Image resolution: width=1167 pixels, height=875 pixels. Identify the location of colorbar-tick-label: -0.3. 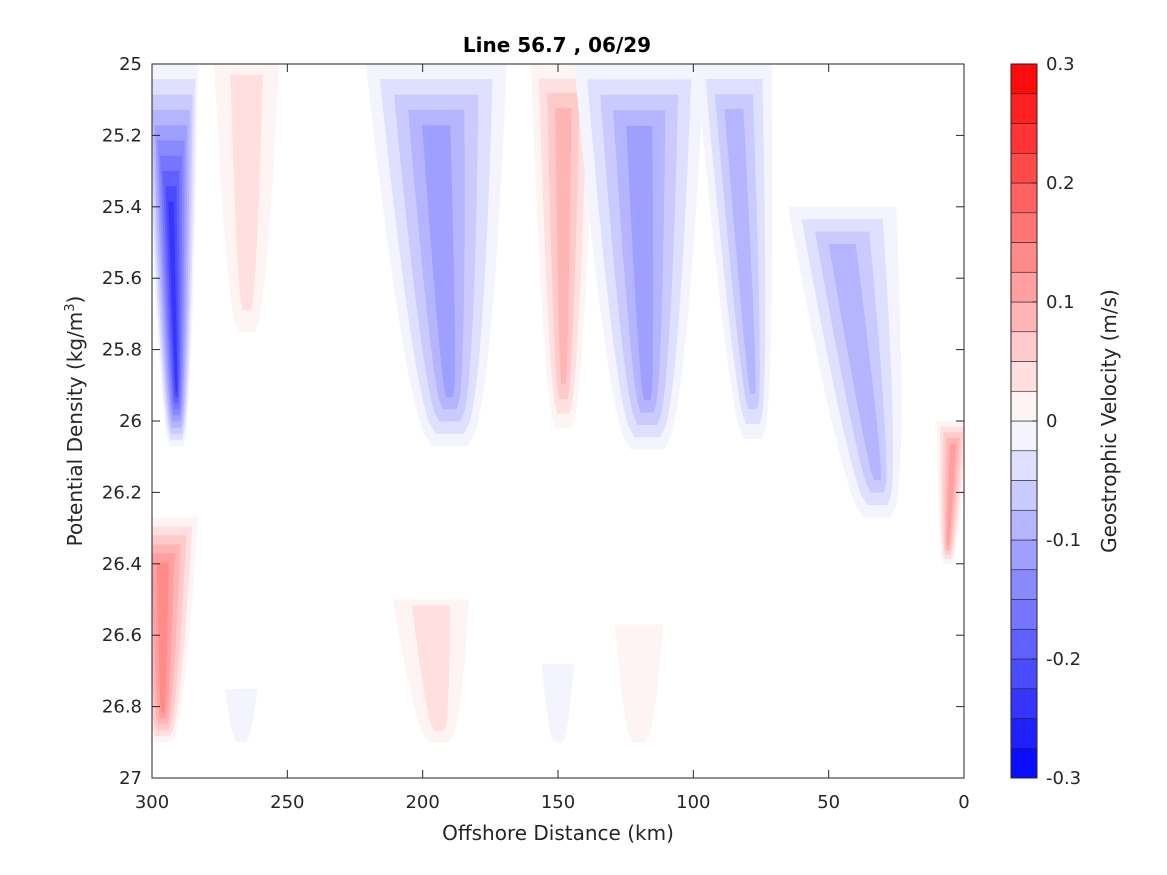
(1063, 778).